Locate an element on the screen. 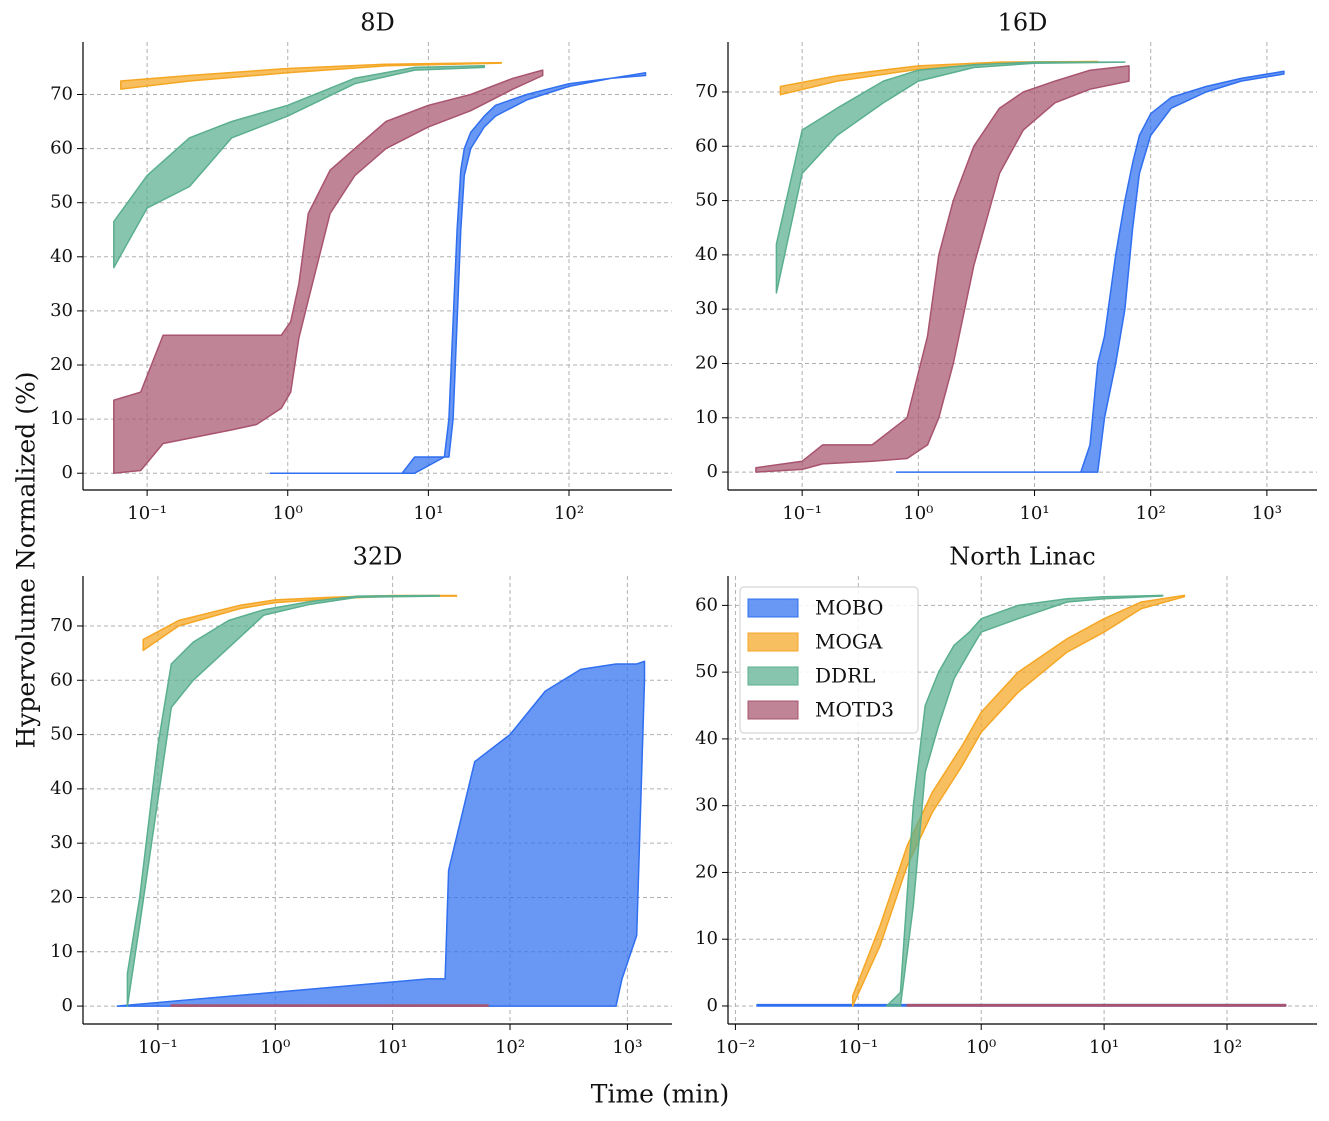 This screenshot has width=1329, height=1121. legend-box is located at coordinates (829, 660).